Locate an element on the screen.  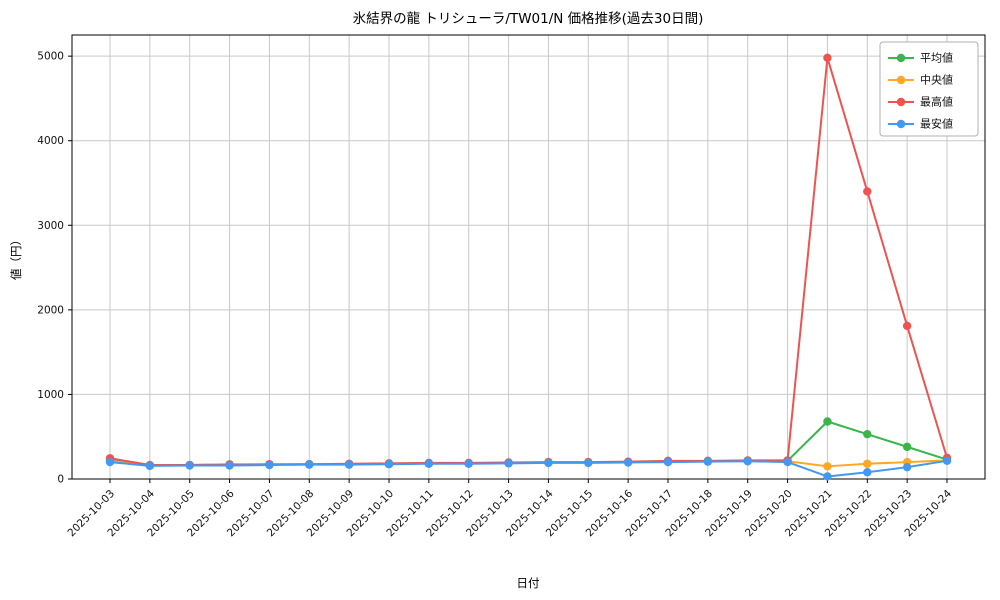
y-tick-label: 2000 is located at coordinates (50, 310).